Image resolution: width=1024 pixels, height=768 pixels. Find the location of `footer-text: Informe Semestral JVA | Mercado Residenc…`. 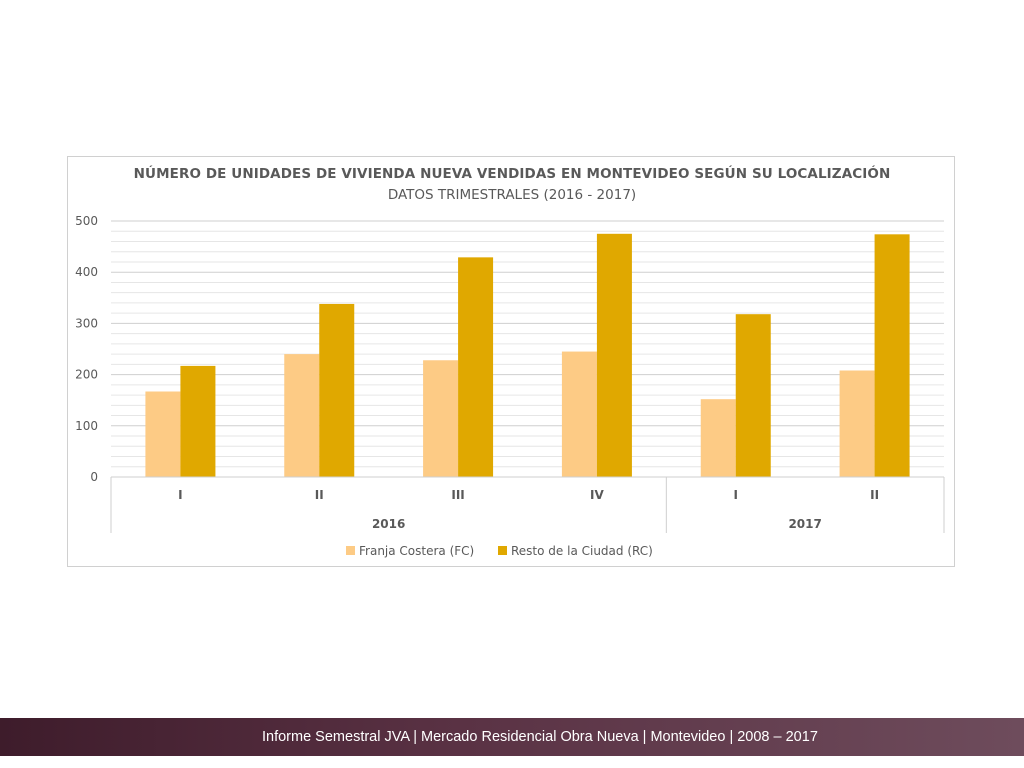

footer-text: Informe Semestral JVA | Mercado Residenc… is located at coordinates (540, 737).